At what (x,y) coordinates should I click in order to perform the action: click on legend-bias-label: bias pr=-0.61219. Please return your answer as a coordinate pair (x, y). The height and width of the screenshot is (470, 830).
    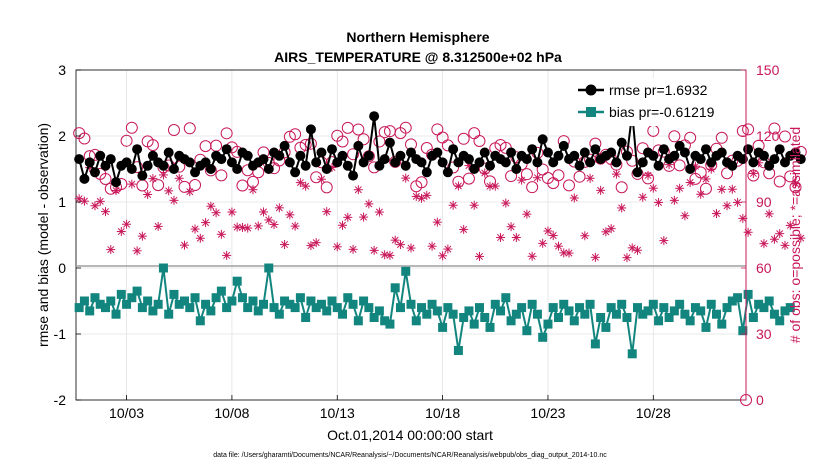
    Looking at the image, I should click on (662, 112).